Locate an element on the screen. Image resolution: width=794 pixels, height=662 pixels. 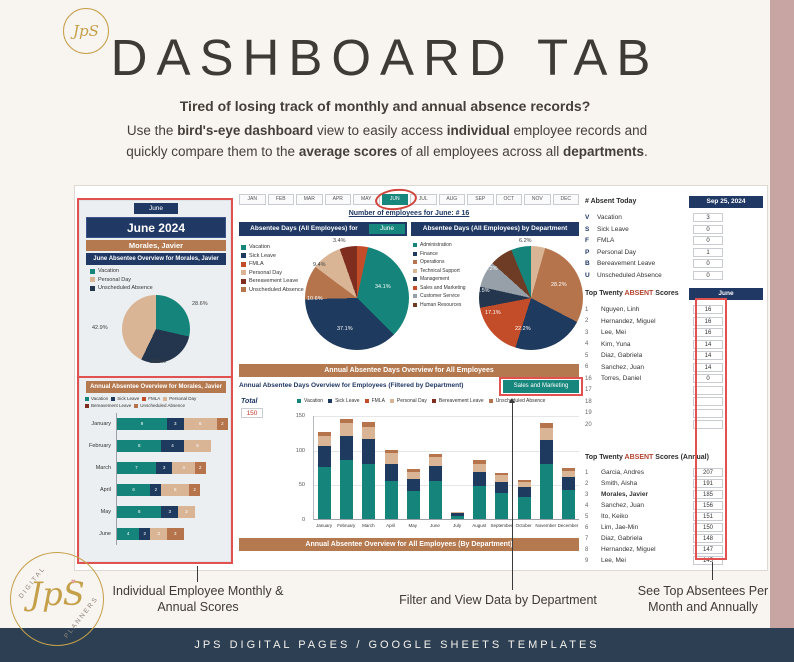
month-axis-labels: January February March April May June is located at coordinates (97, 479).